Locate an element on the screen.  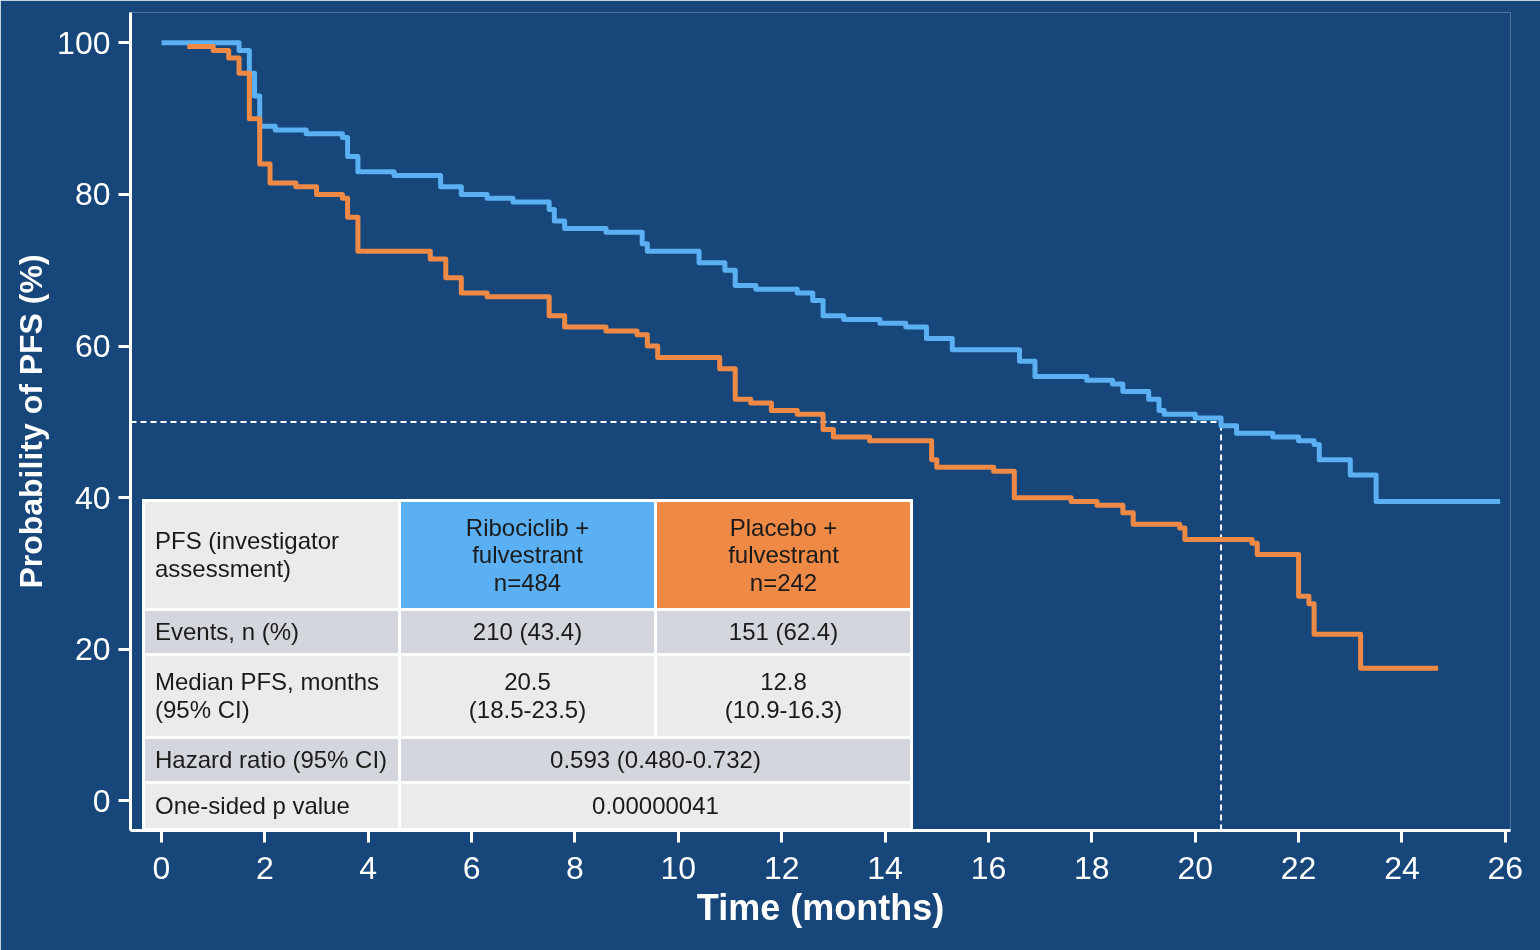
y-tick-label: 100 is located at coordinates (84, 42).